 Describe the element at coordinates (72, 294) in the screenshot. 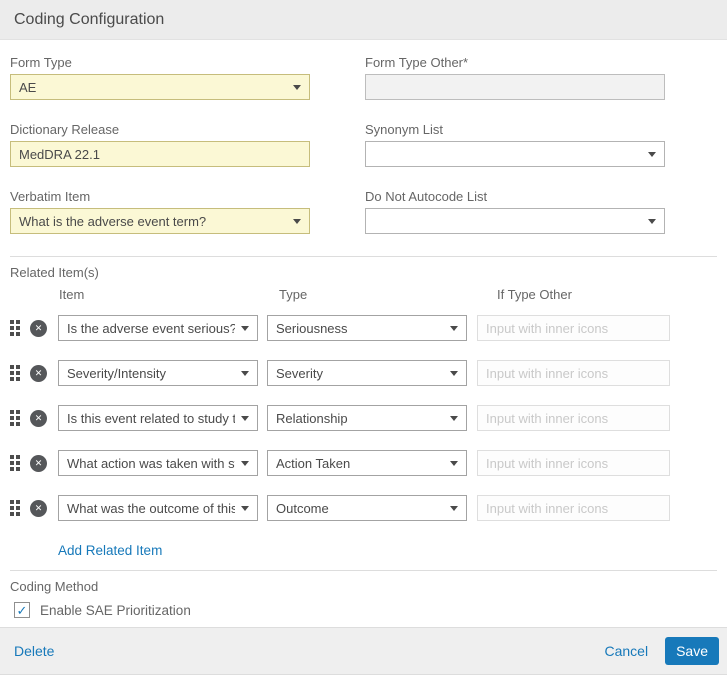

I see `column-header-item: Item` at that location.